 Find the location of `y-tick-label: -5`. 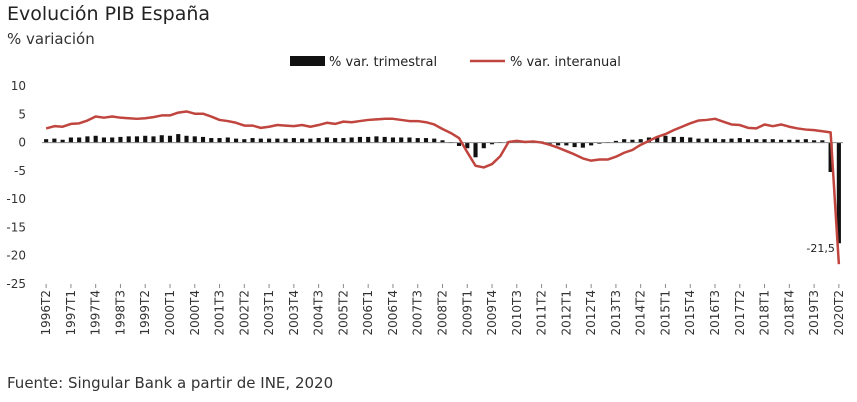

y-tick-label: -5 is located at coordinates (20, 171).